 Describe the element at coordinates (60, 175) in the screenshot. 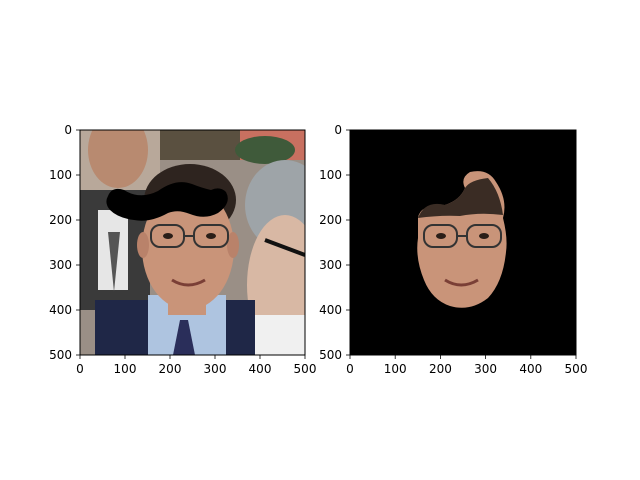

I see `left-y-tick-label: 100` at that location.